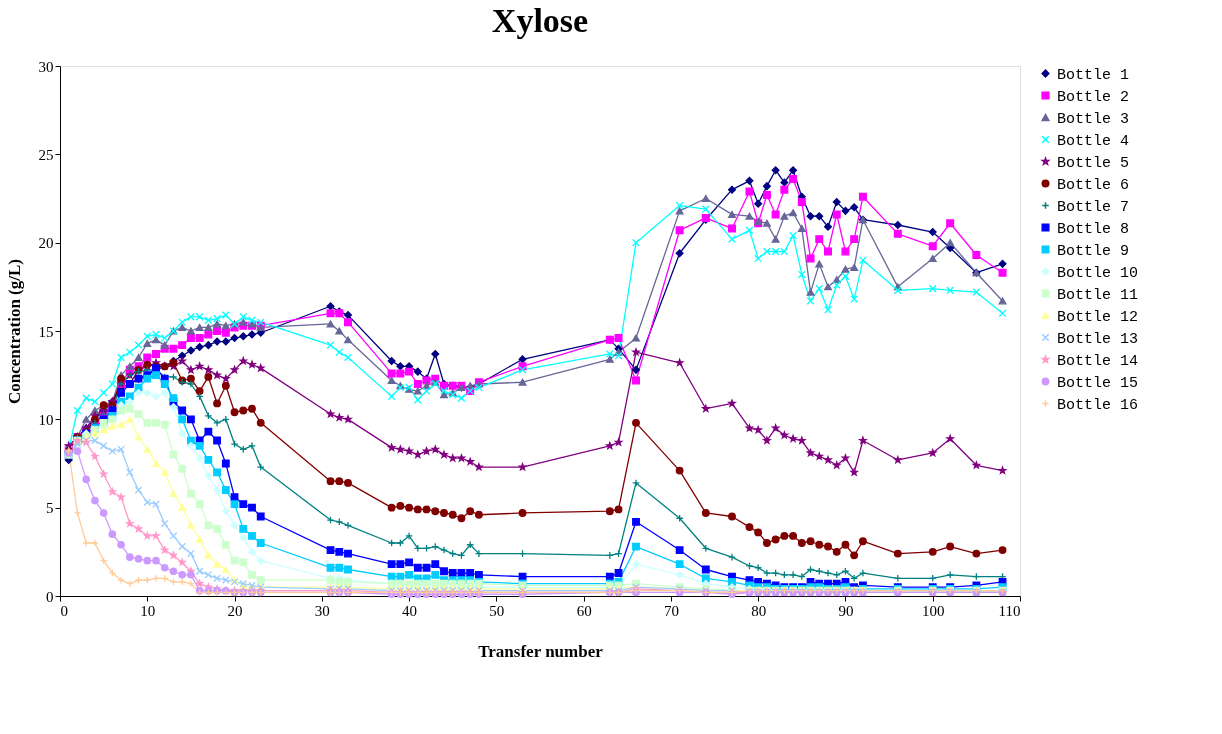 This screenshot has width=1222, height=734. I want to click on legend-label: Bottle 13, so click(1098, 339).